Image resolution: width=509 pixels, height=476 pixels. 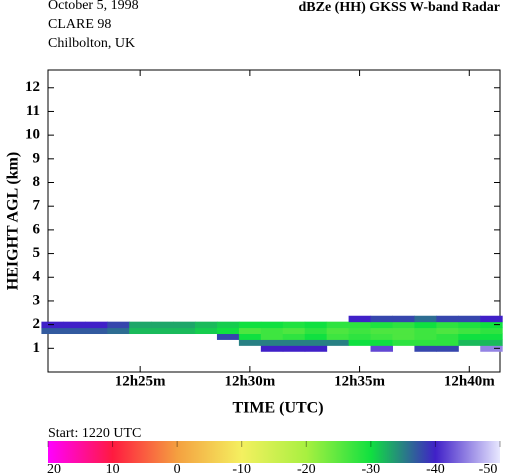 What do you see at coordinates (113, 469) in the screenshot?
I see `colorbar-label: 10` at bounding box center [113, 469].